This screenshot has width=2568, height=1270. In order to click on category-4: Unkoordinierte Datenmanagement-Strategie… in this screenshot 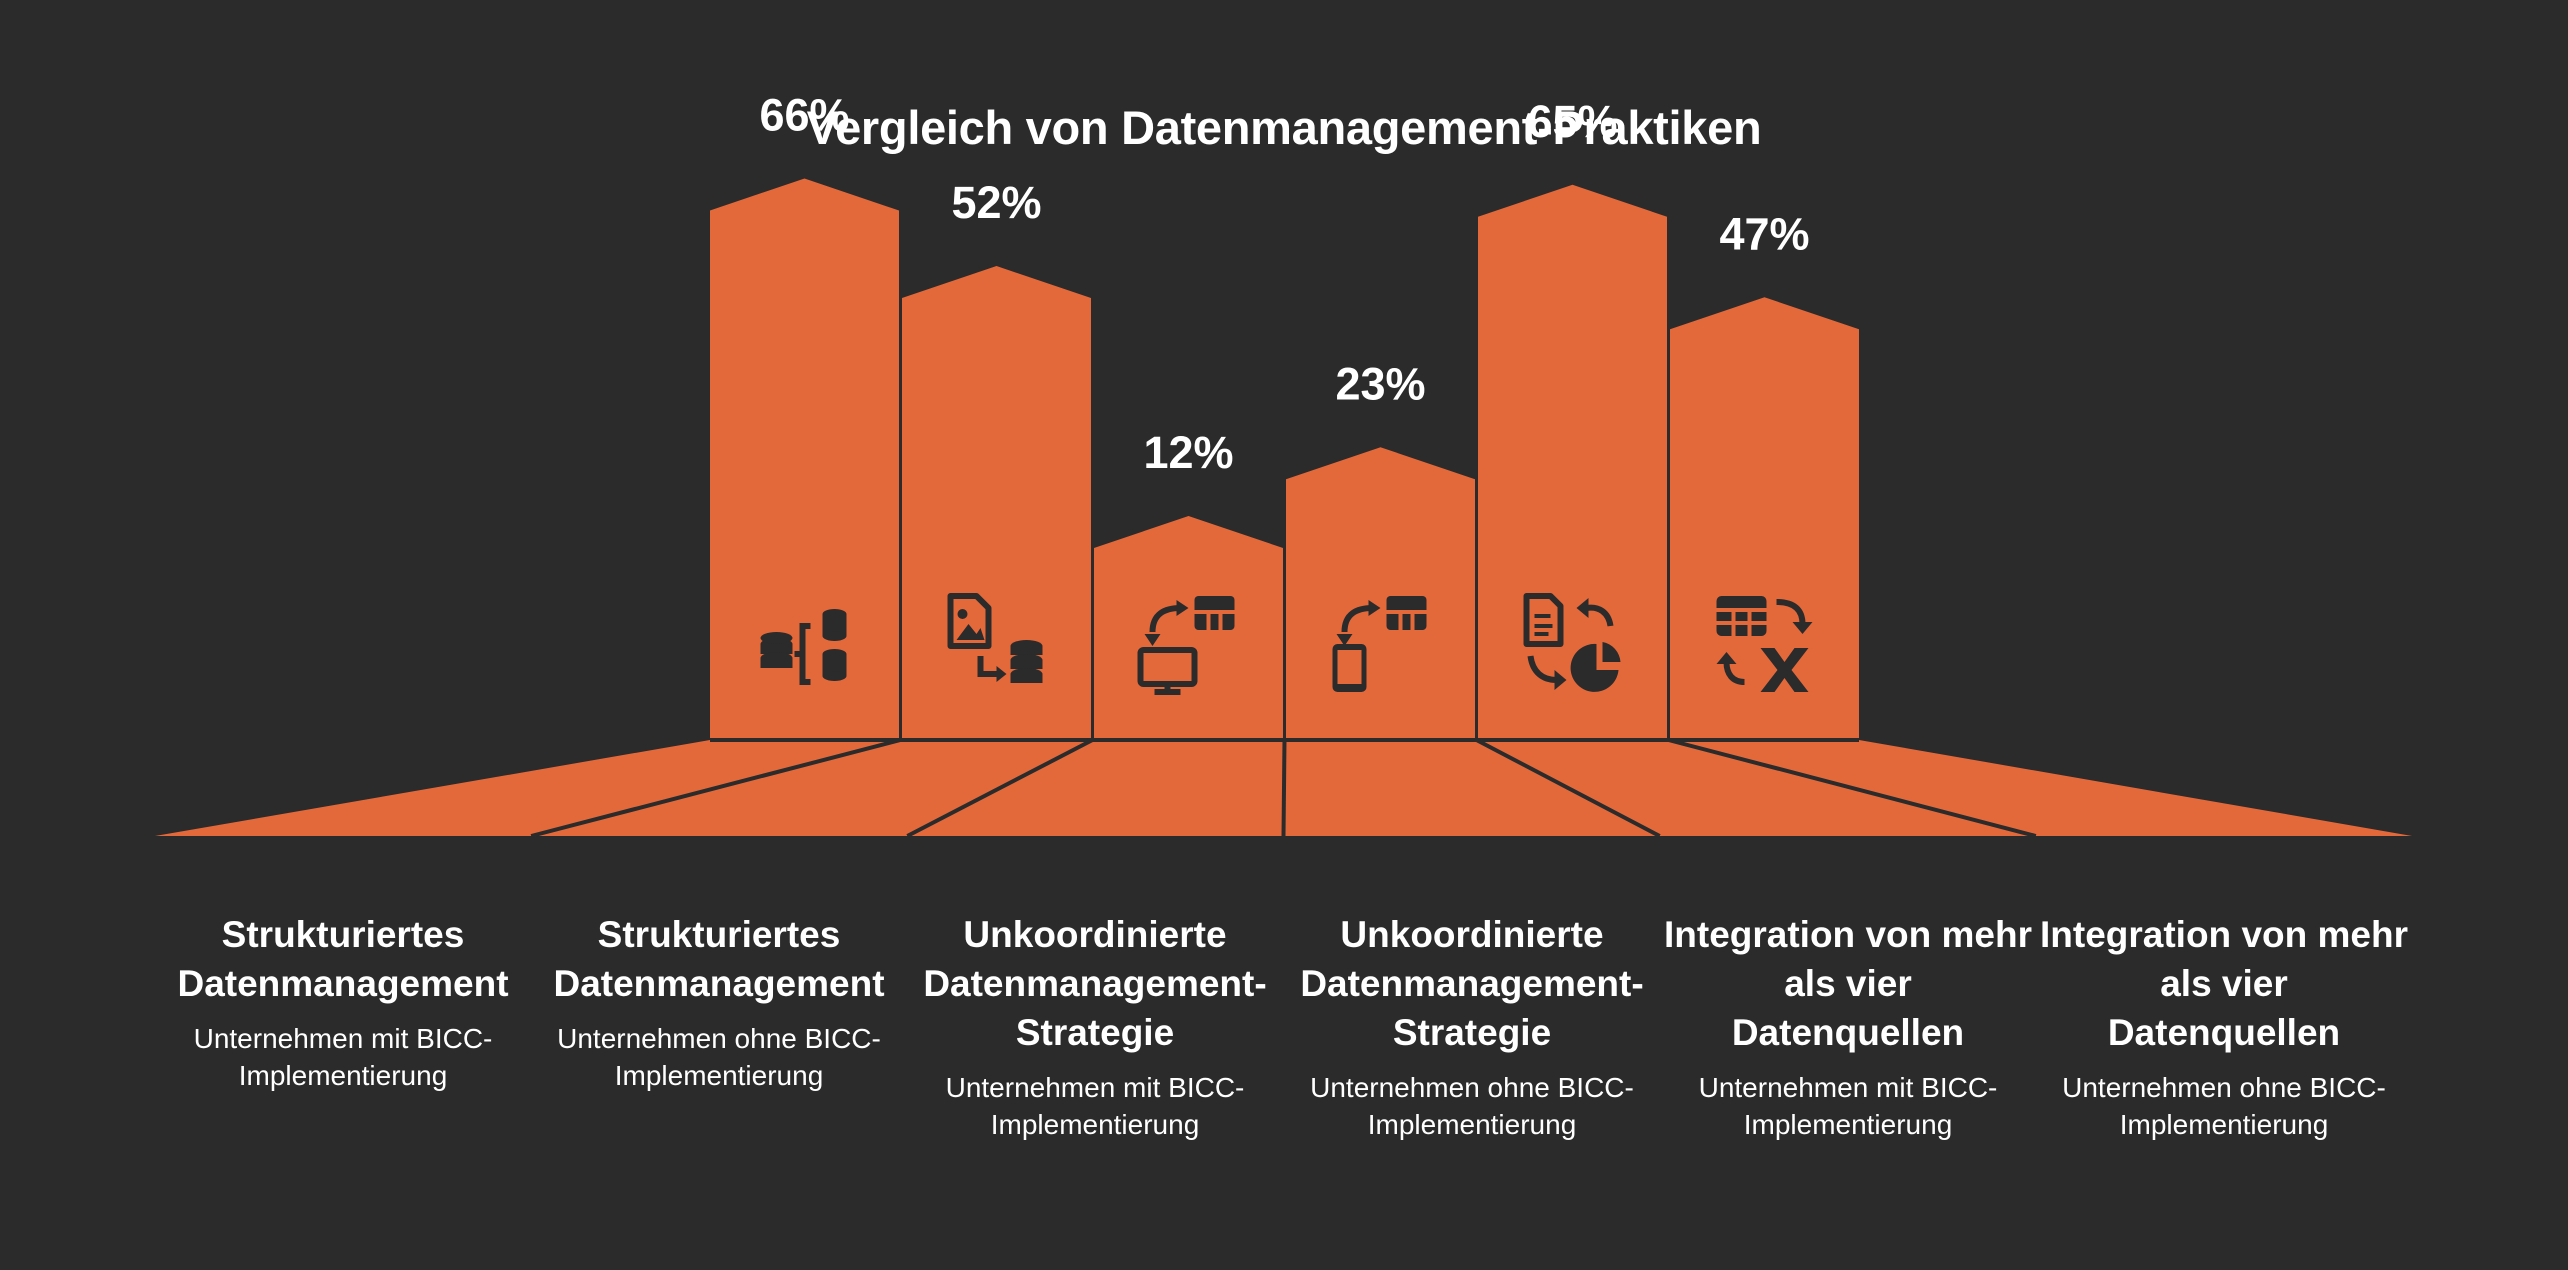, I will do `click(1472, 1026)`.